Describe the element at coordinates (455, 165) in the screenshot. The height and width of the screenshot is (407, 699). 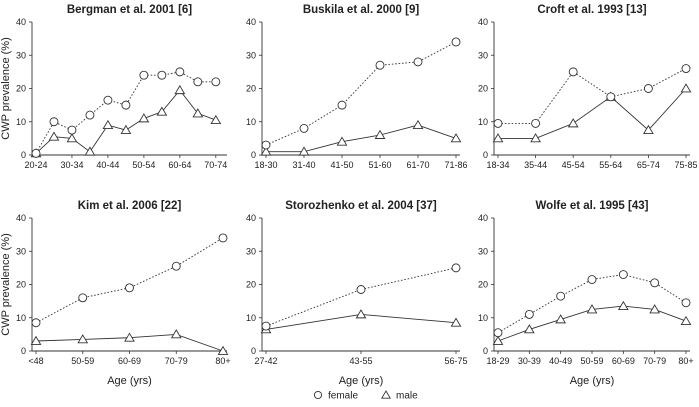
I see `x-tick-label: 71-86` at that location.